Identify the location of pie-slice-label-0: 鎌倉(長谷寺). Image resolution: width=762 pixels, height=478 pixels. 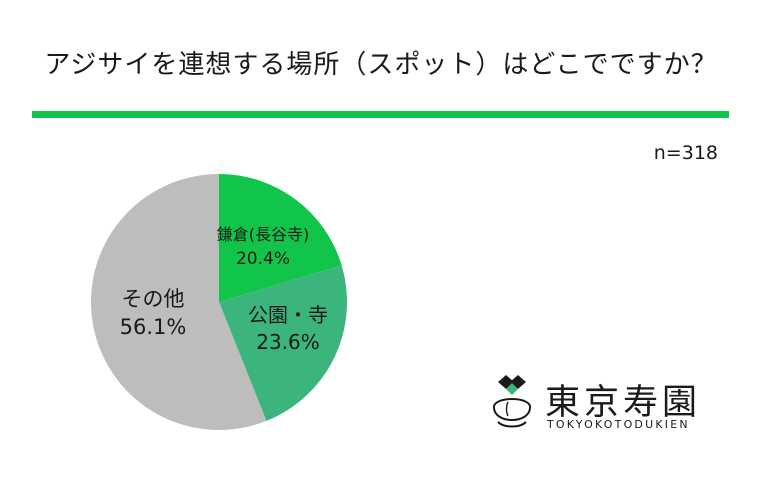
(263, 234).